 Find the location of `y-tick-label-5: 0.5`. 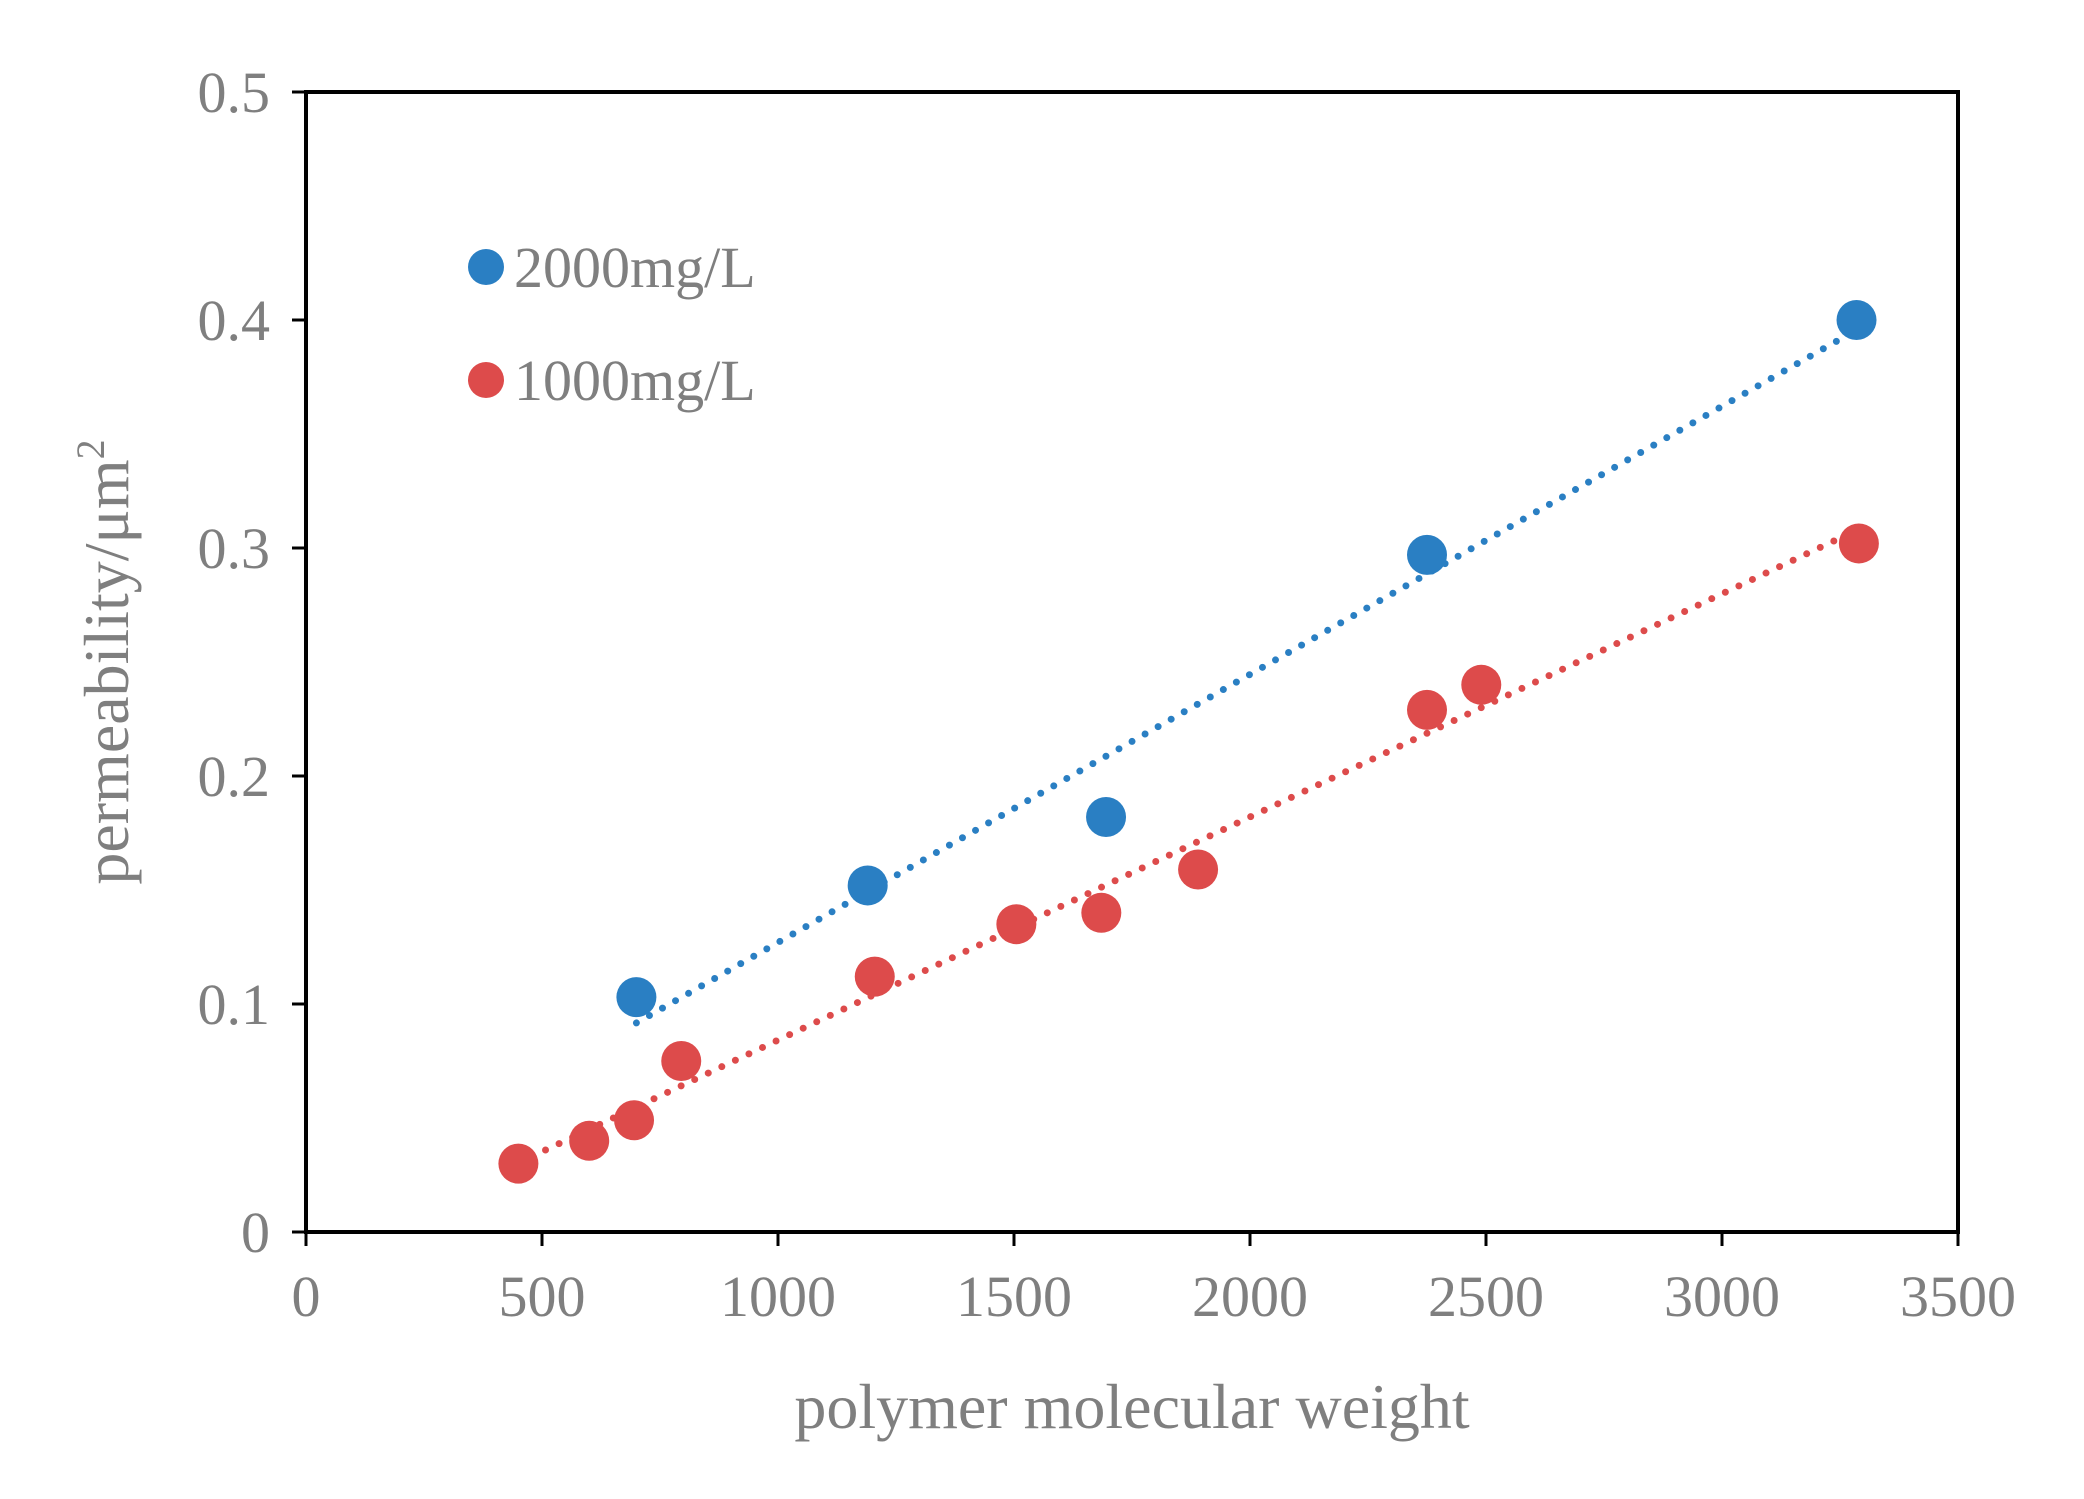

y-tick-label-5: 0.5 is located at coordinates (234, 92).